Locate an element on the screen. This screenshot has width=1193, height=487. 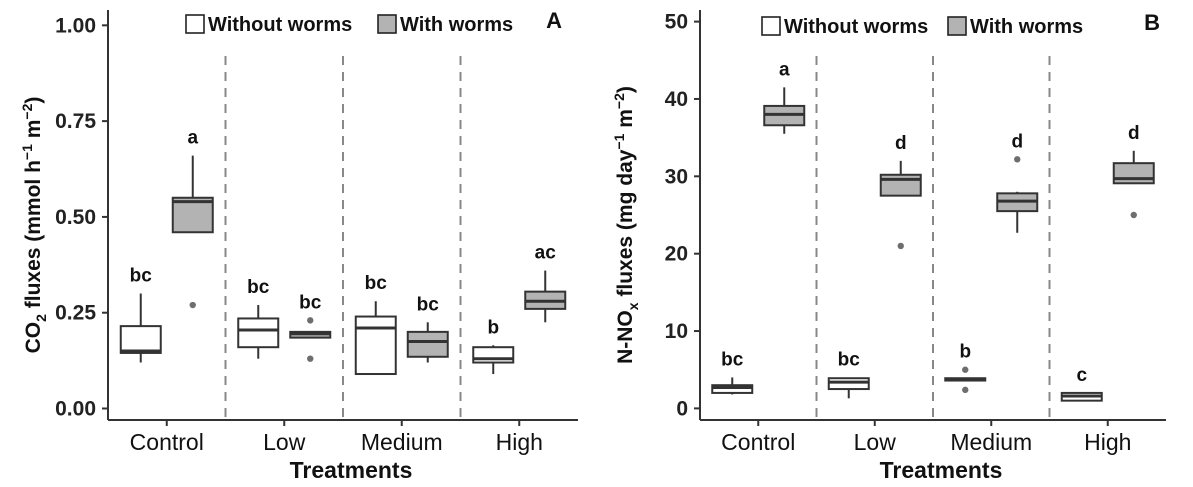
y-tick-label: 0.25 is located at coordinates (75, 313).